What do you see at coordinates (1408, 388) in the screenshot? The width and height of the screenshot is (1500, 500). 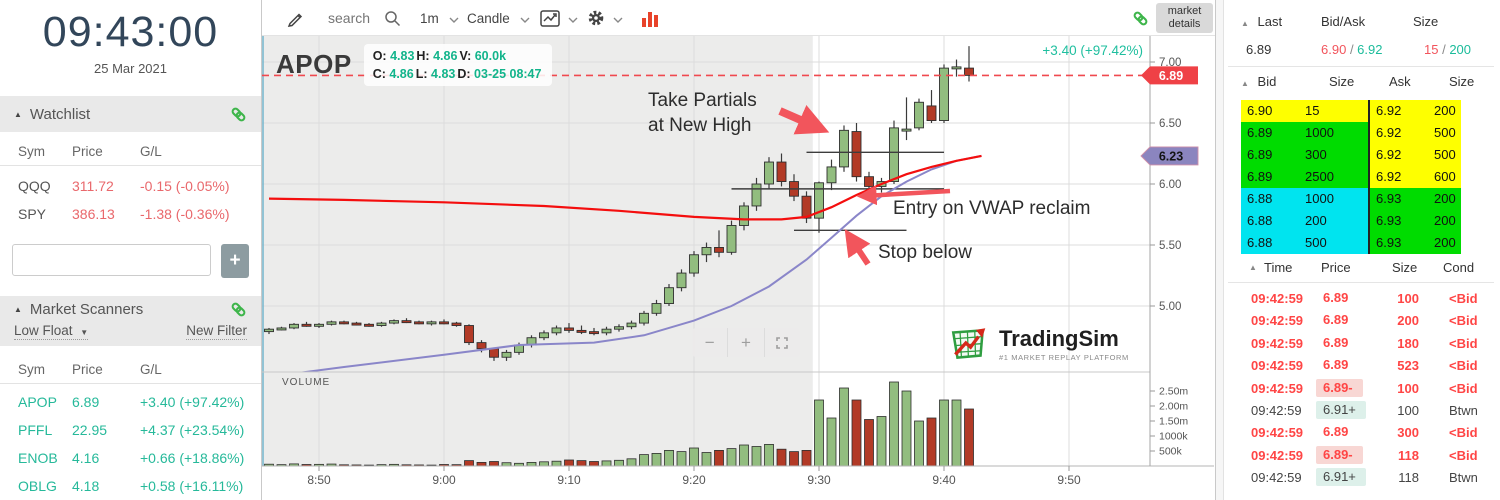 I see `trade-size: 100` at bounding box center [1408, 388].